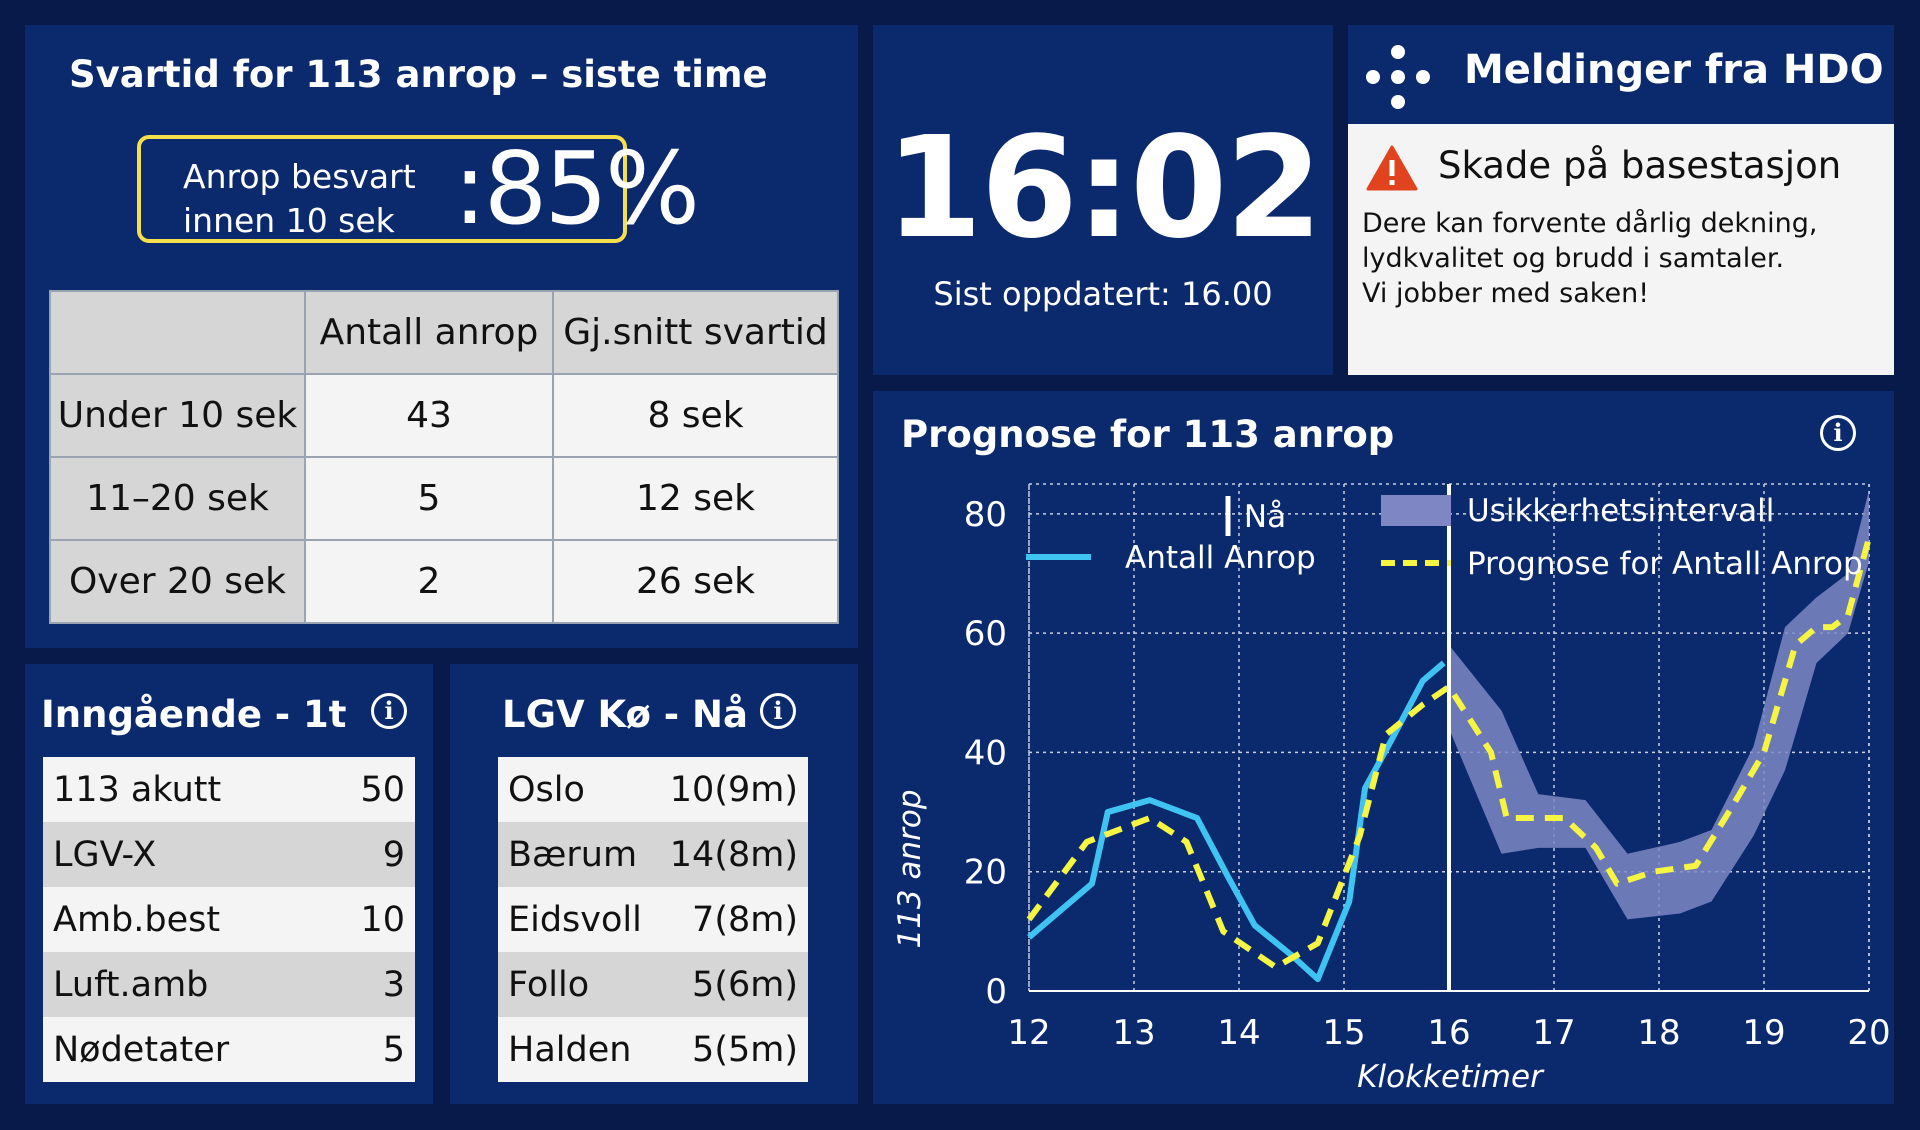  Describe the element at coordinates (625, 714) in the screenshot. I see `lgv-title: LGV Kø - Nå` at that location.